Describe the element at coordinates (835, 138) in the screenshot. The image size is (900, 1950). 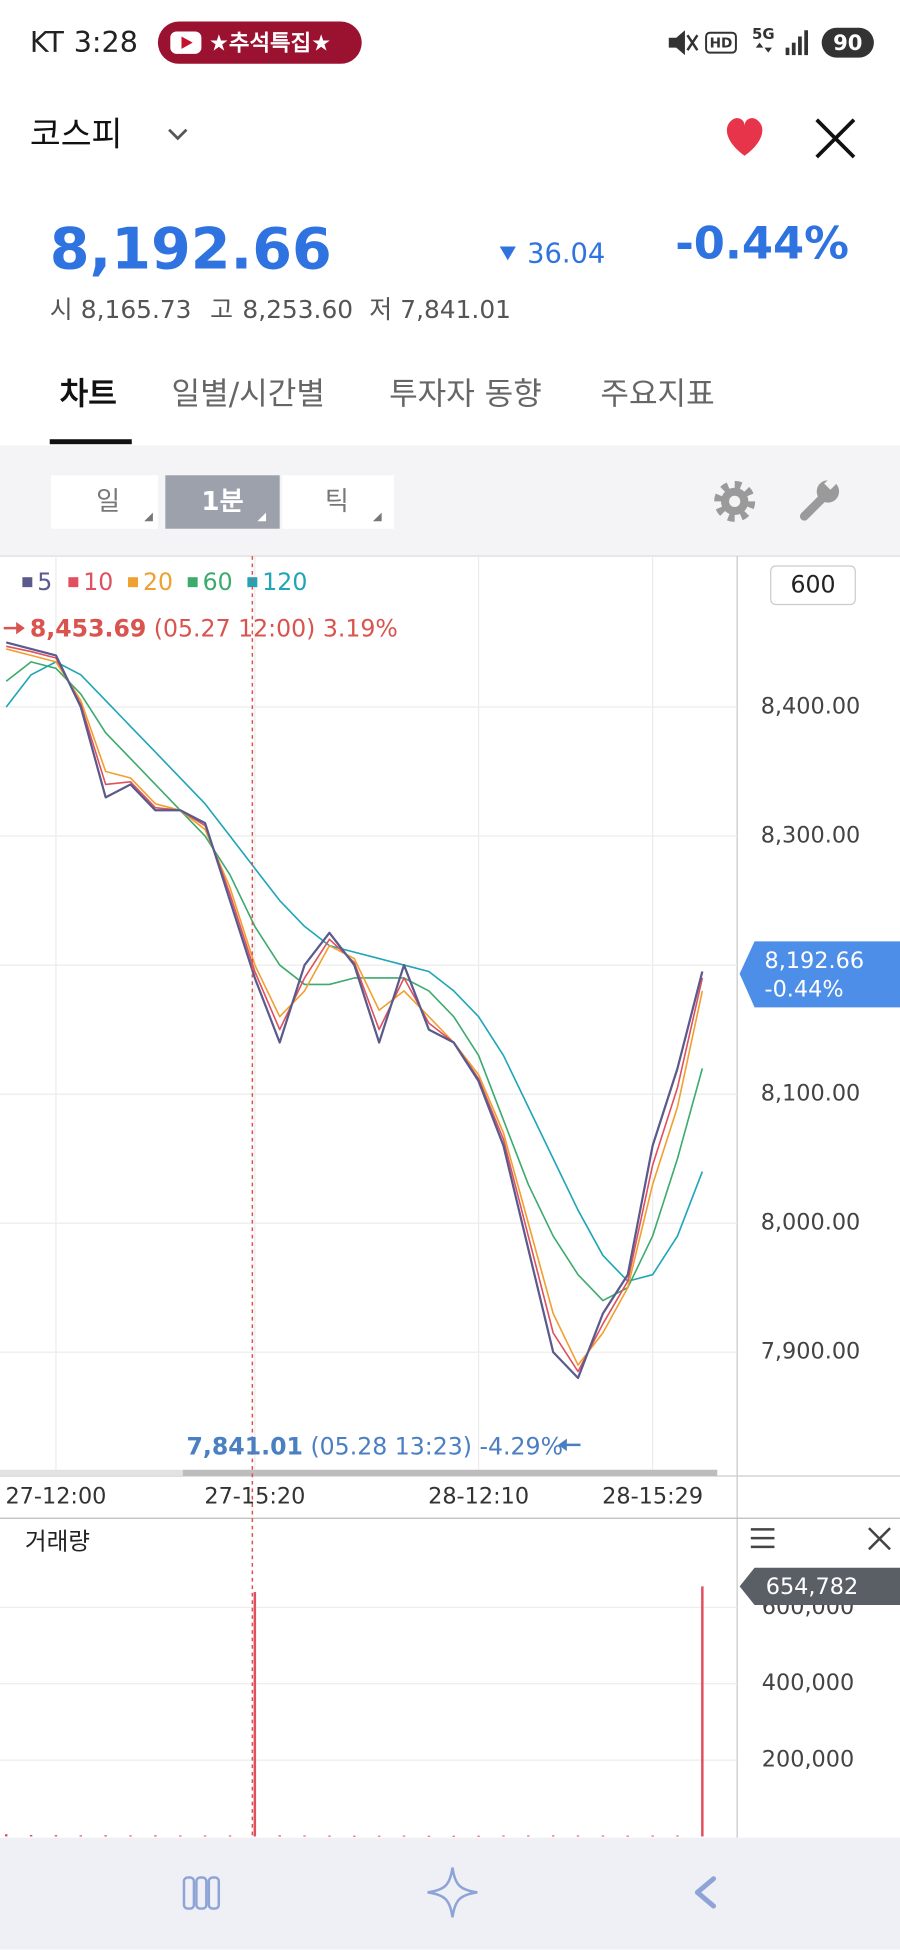
I see `close-button` at that location.